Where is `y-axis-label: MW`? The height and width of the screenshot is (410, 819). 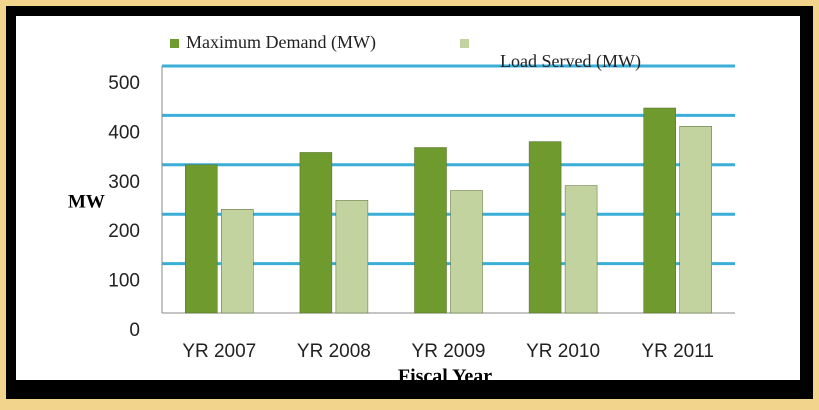
y-axis-label: MW is located at coordinates (86, 201).